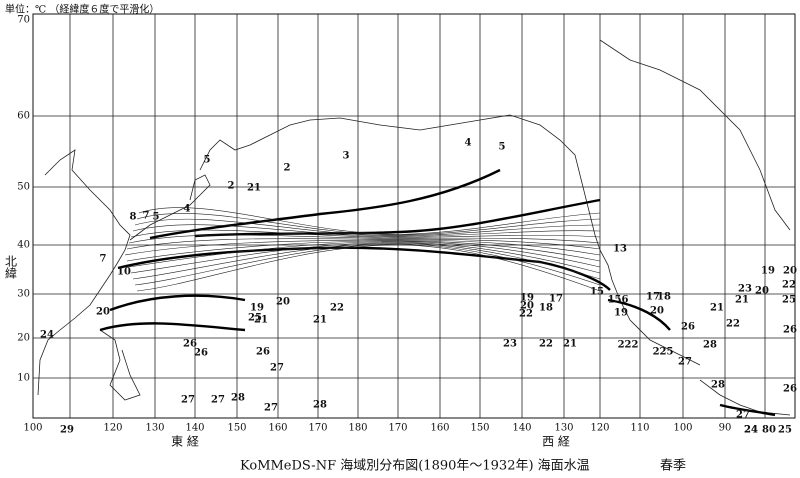 The height and width of the screenshot is (478, 800). Describe the element at coordinates (628, 345) in the screenshot. I see `isotherm-label: 222` at that location.